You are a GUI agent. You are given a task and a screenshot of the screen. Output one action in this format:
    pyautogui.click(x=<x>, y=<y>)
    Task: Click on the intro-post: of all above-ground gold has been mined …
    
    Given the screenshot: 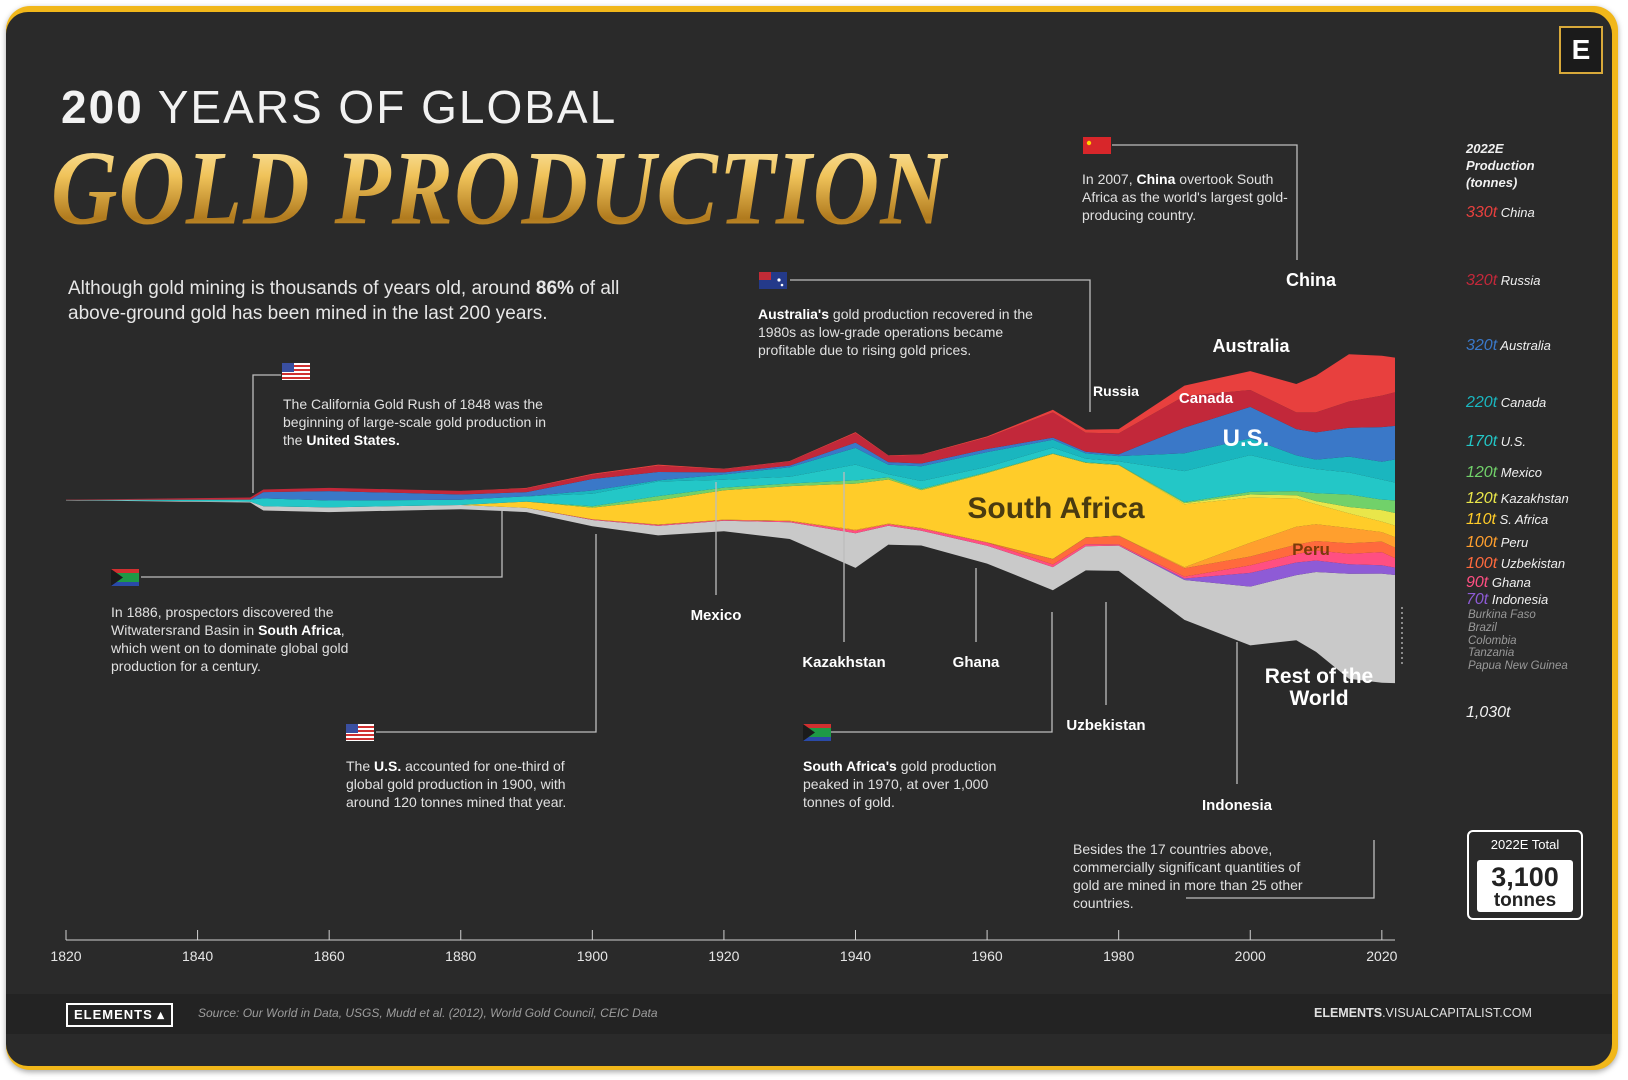 What is the action you would take?
    pyautogui.click(x=344, y=301)
    